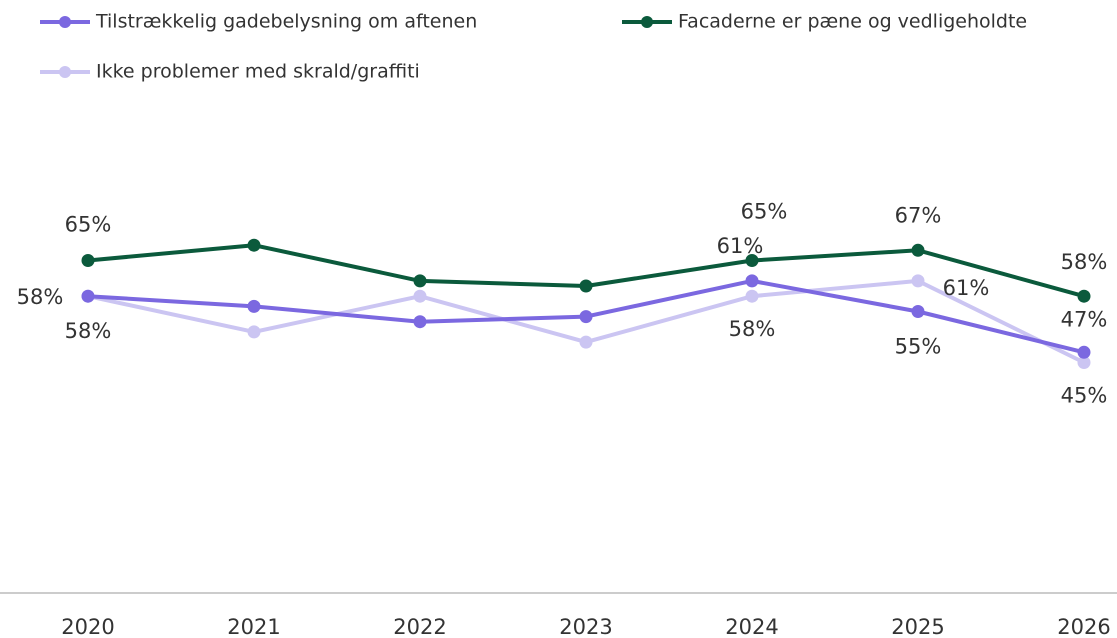 This screenshot has height=638, width=1117. I want to click on legend-label: Facaderne er pæne og vedligeholdte, so click(852, 22).